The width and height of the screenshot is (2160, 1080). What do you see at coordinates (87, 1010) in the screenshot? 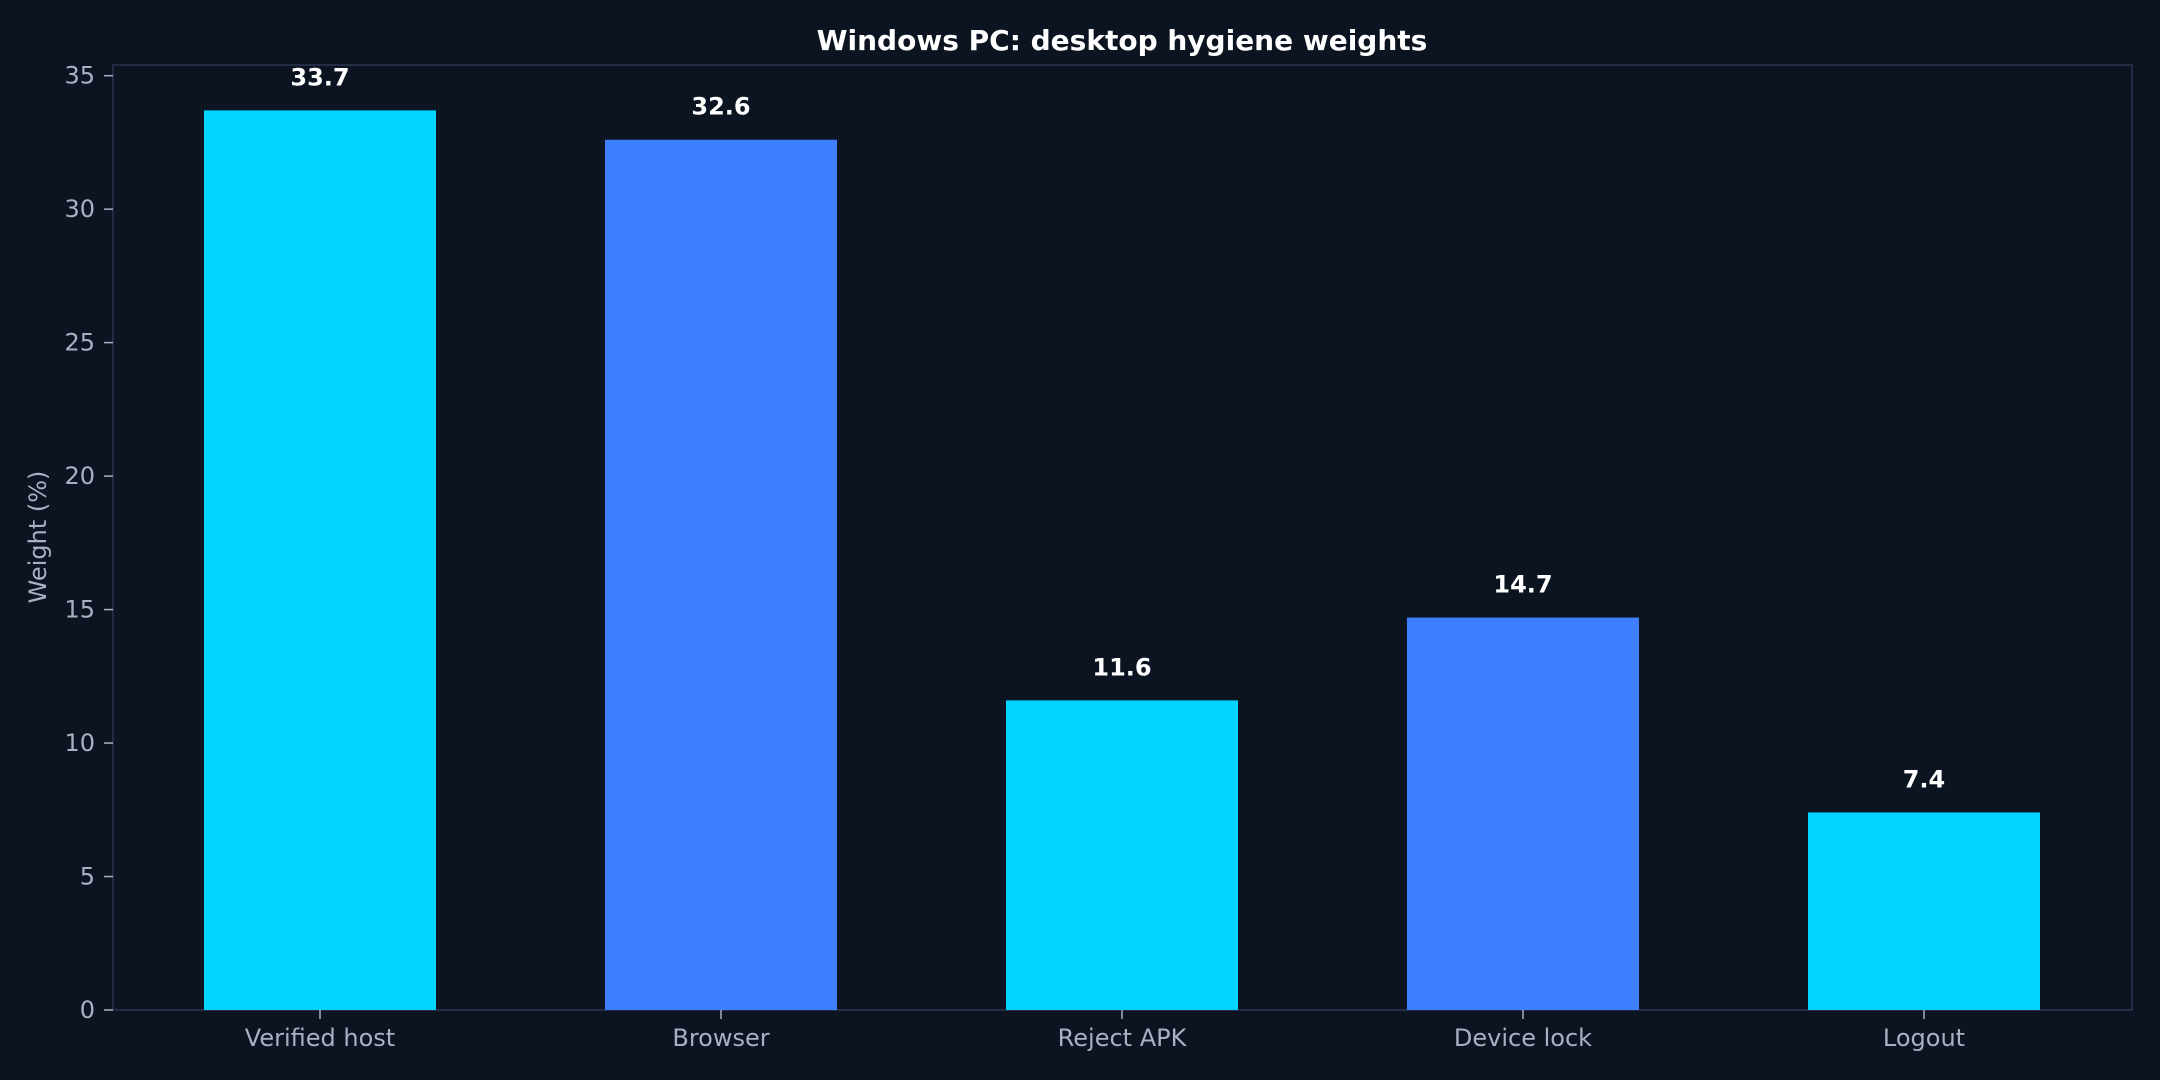
I see `y-tick-label: 0` at bounding box center [87, 1010].